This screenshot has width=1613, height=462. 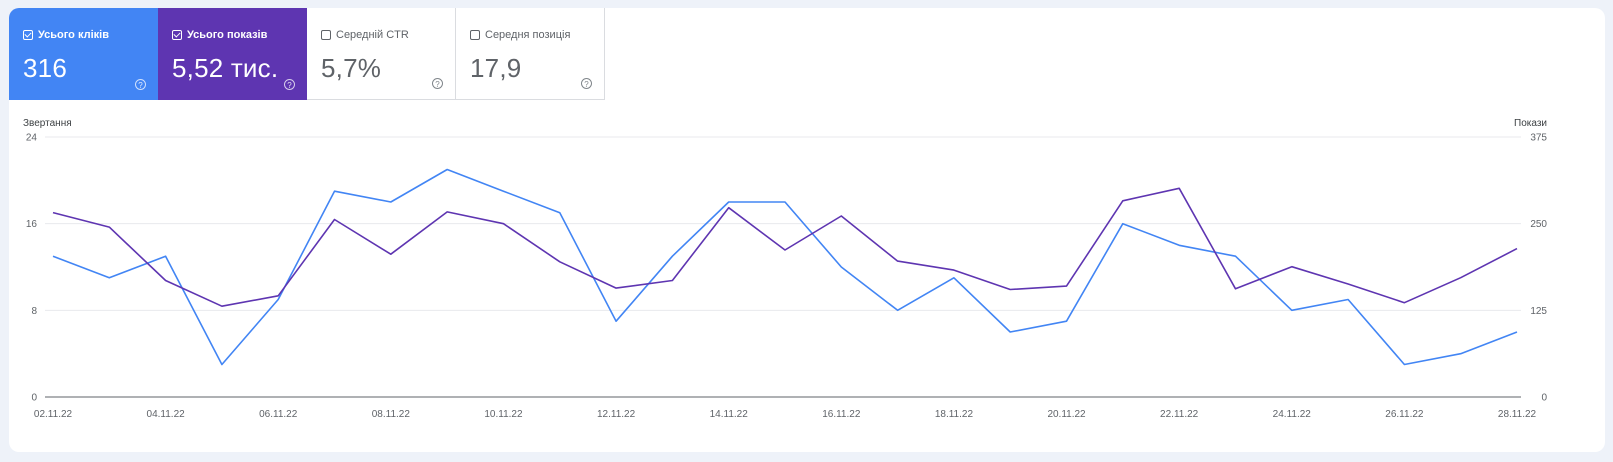 What do you see at coordinates (1530, 123) in the screenshot?
I see `y-axis-right-title: Покази` at bounding box center [1530, 123].